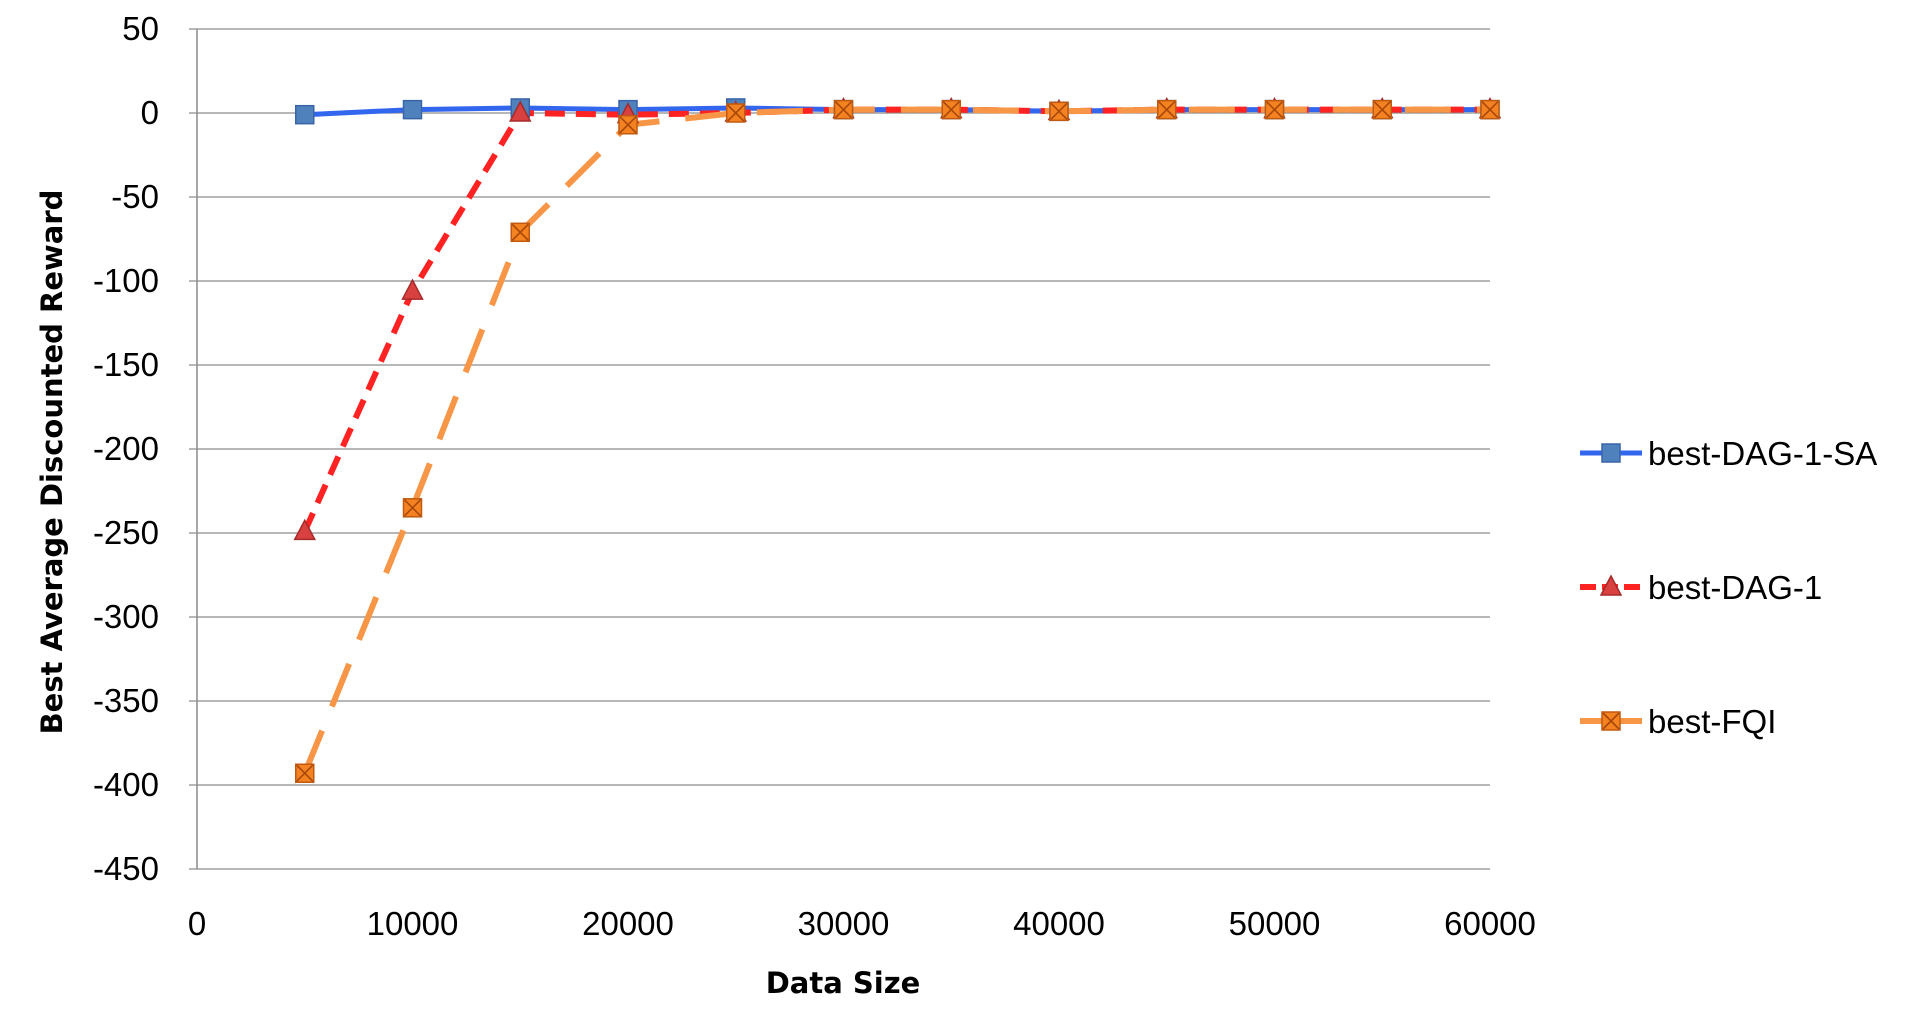 Image resolution: width=1905 pixels, height=1025 pixels. Describe the element at coordinates (1762, 453) in the screenshot. I see `legend-label: best-DAG-1-SA` at that location.